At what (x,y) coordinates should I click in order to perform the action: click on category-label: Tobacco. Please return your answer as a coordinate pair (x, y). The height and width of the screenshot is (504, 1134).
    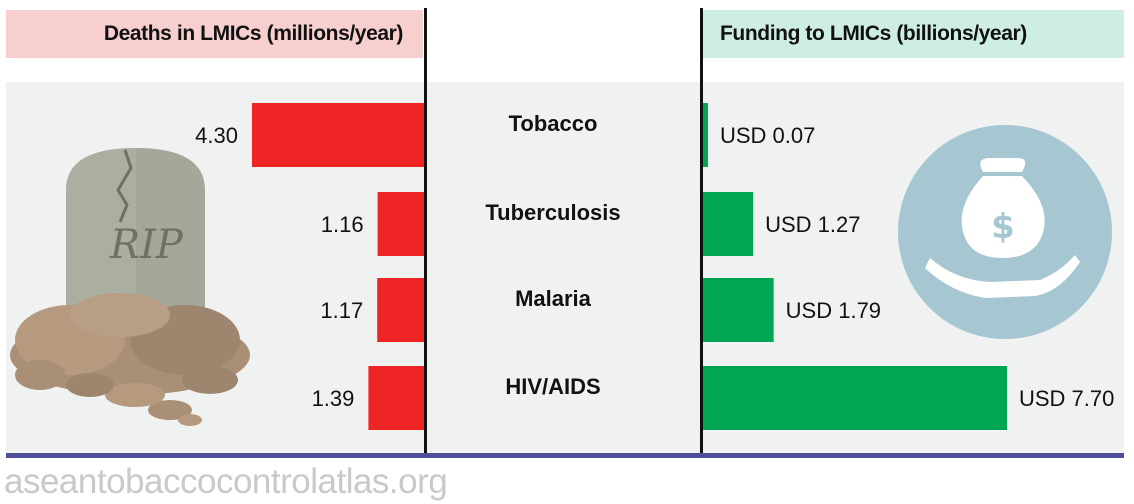
    Looking at the image, I should click on (553, 123).